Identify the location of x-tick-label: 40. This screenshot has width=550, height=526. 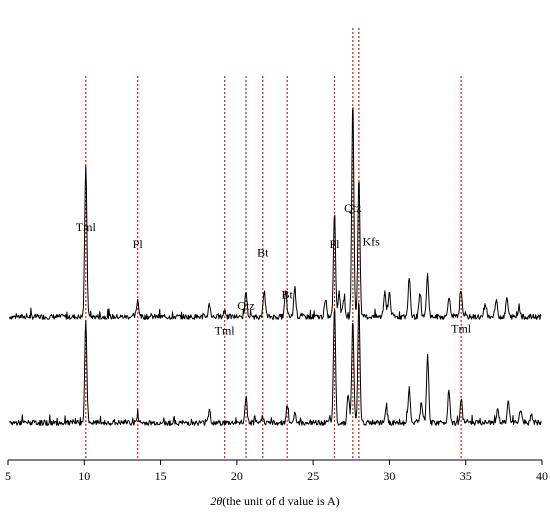
(542, 476).